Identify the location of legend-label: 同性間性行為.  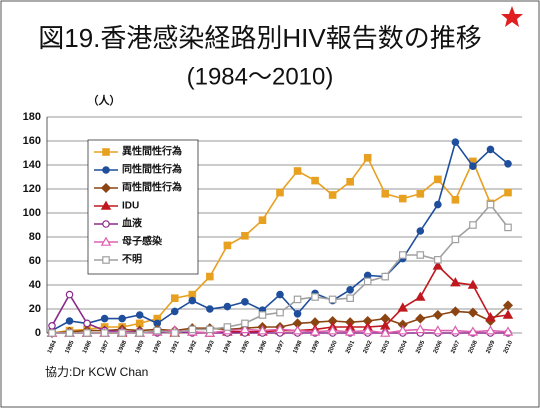
(152, 169).